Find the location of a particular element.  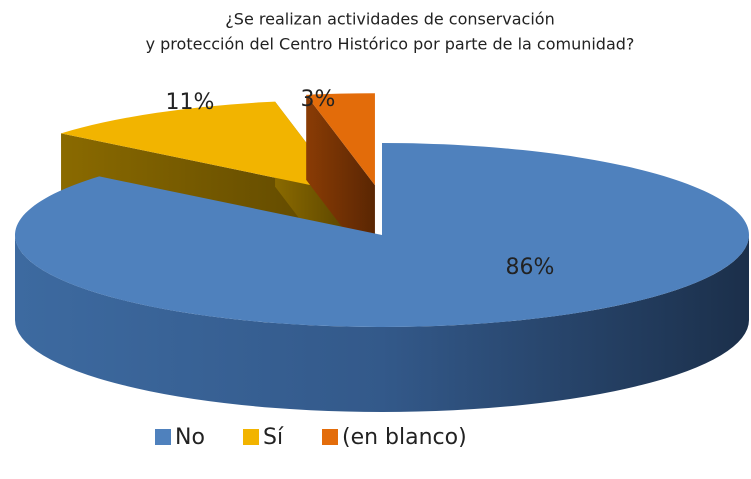

slice-side is located at coordinates (340, 182).